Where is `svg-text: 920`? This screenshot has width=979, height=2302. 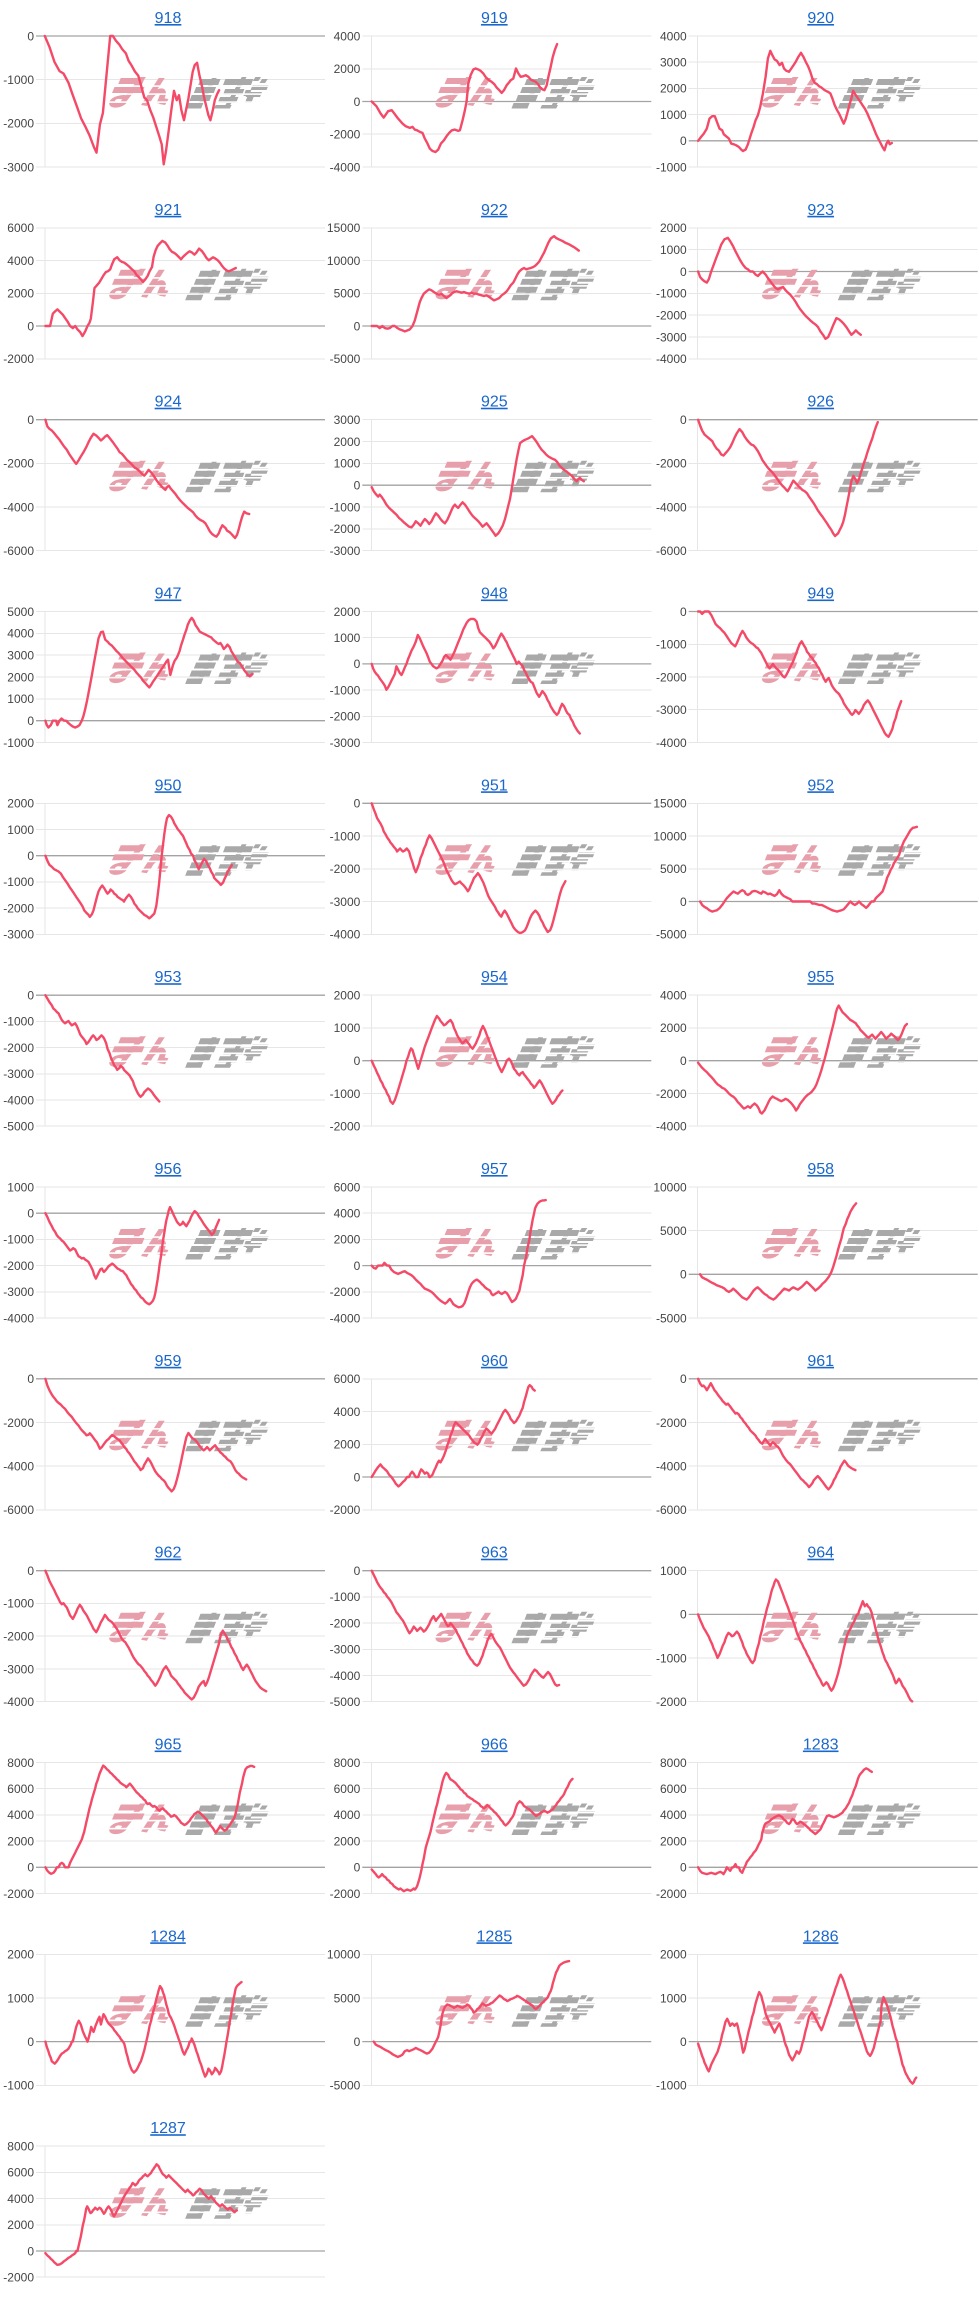 svg-text: 920 is located at coordinates (820, 18).